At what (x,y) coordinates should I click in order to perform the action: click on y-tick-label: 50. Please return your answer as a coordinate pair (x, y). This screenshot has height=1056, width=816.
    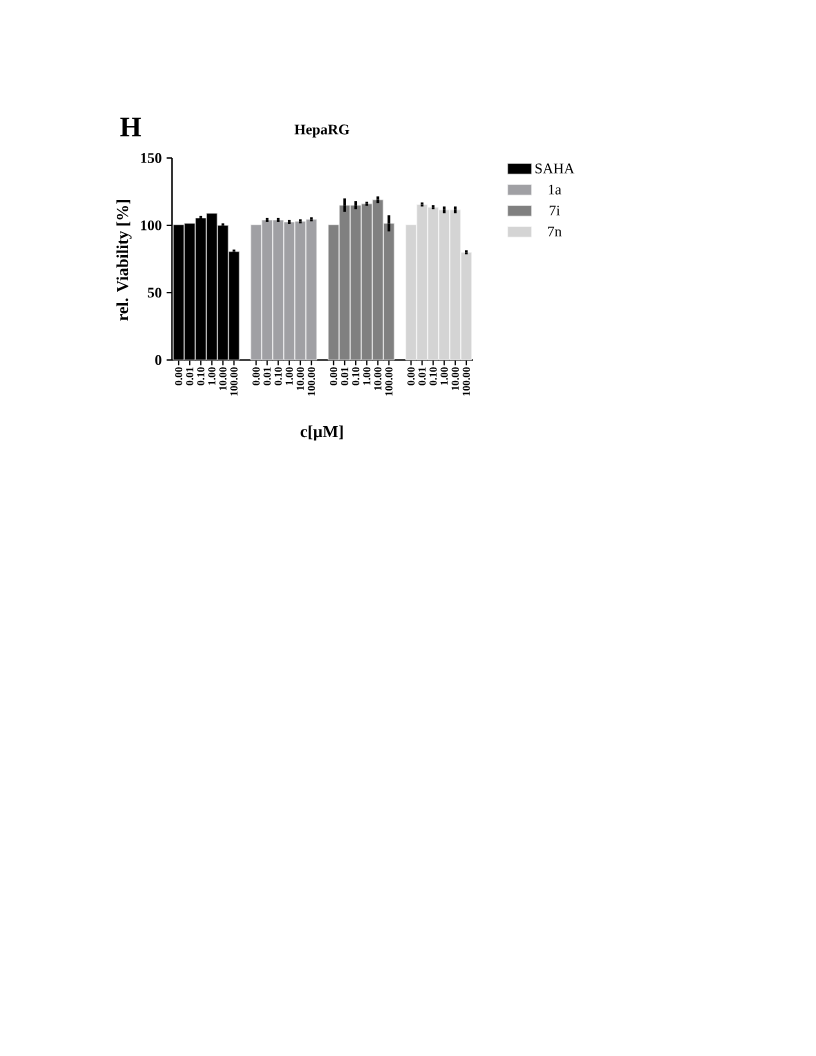
    Looking at the image, I should click on (154, 292).